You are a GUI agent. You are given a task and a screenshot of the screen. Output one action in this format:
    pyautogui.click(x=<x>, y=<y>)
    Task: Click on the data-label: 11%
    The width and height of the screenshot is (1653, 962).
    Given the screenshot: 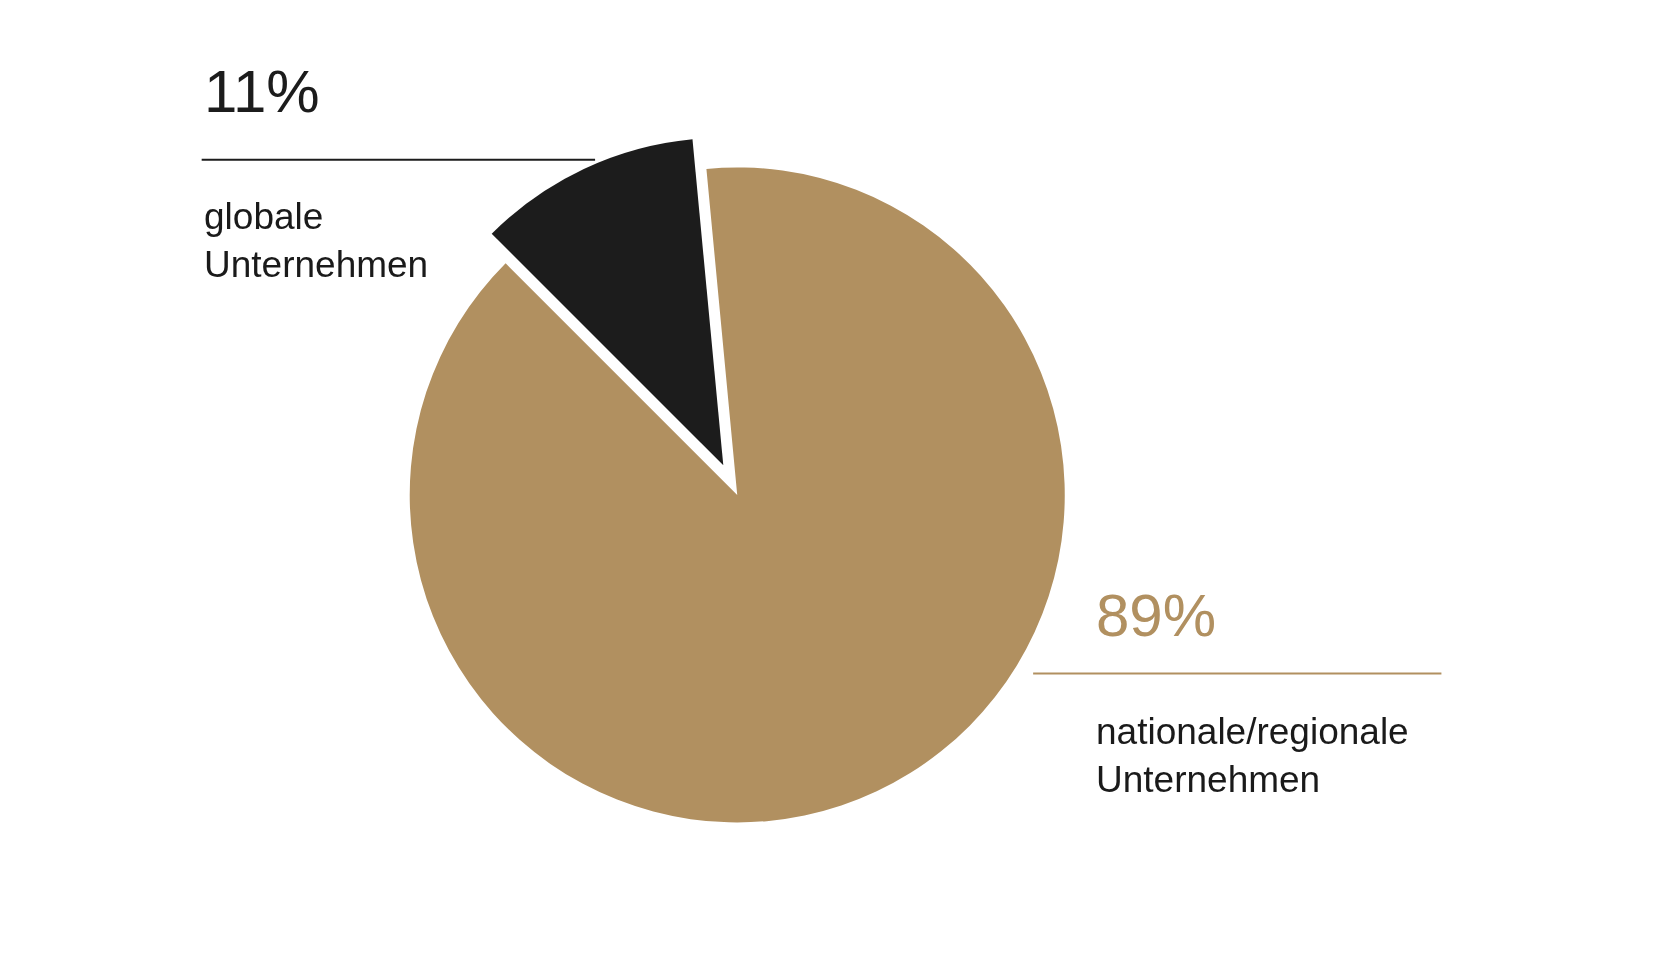 What is the action you would take?
    pyautogui.click(x=262, y=91)
    